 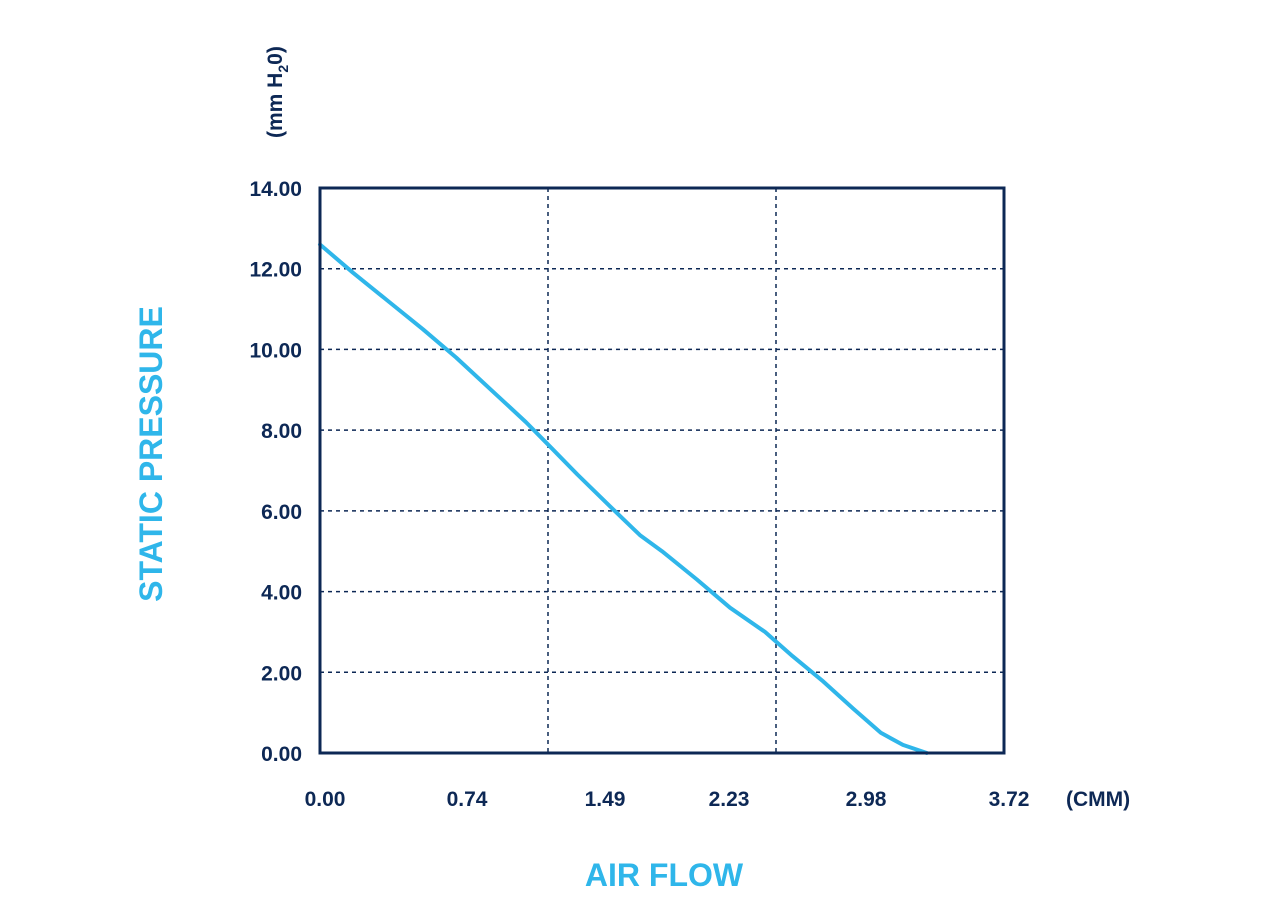 I want to click on x-tick-label: 0.74, so click(x=467, y=799).